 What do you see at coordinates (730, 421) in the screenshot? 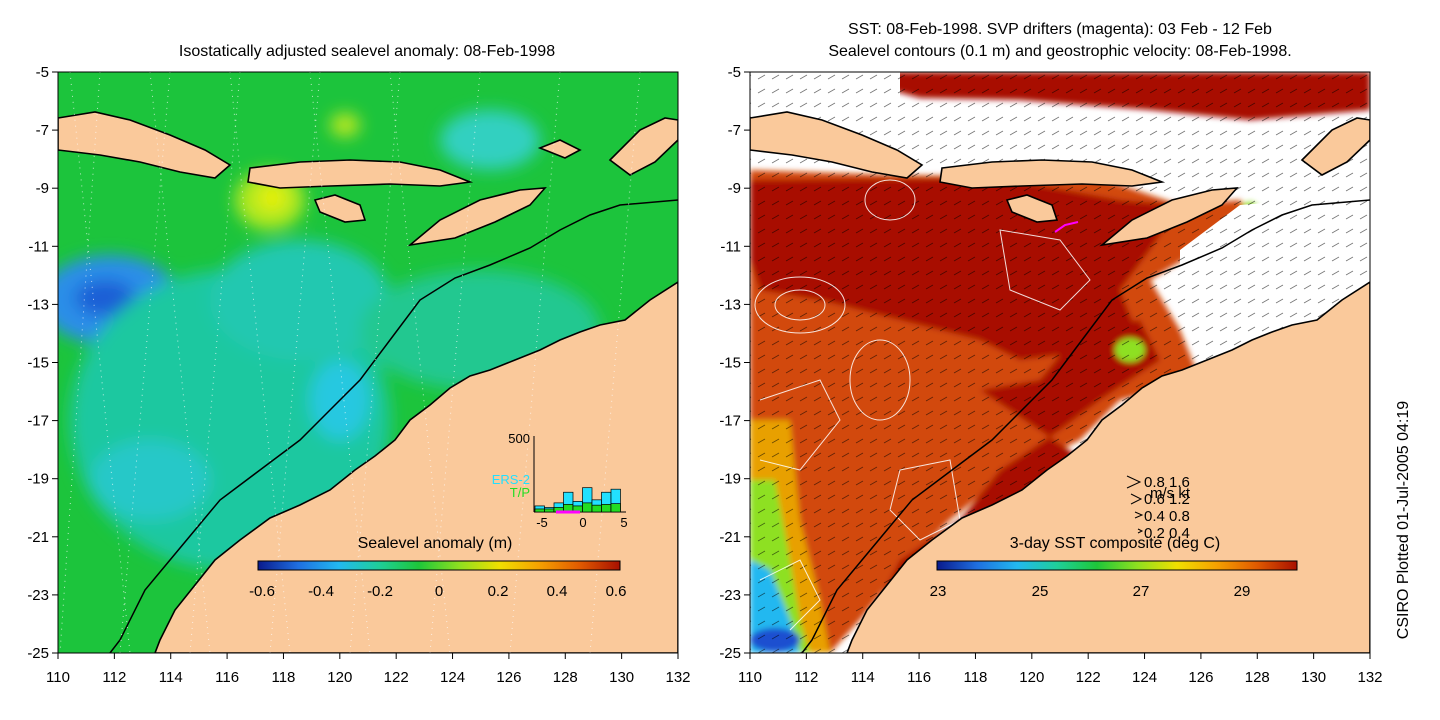
I see `right-ytick-label: -17` at bounding box center [730, 421].